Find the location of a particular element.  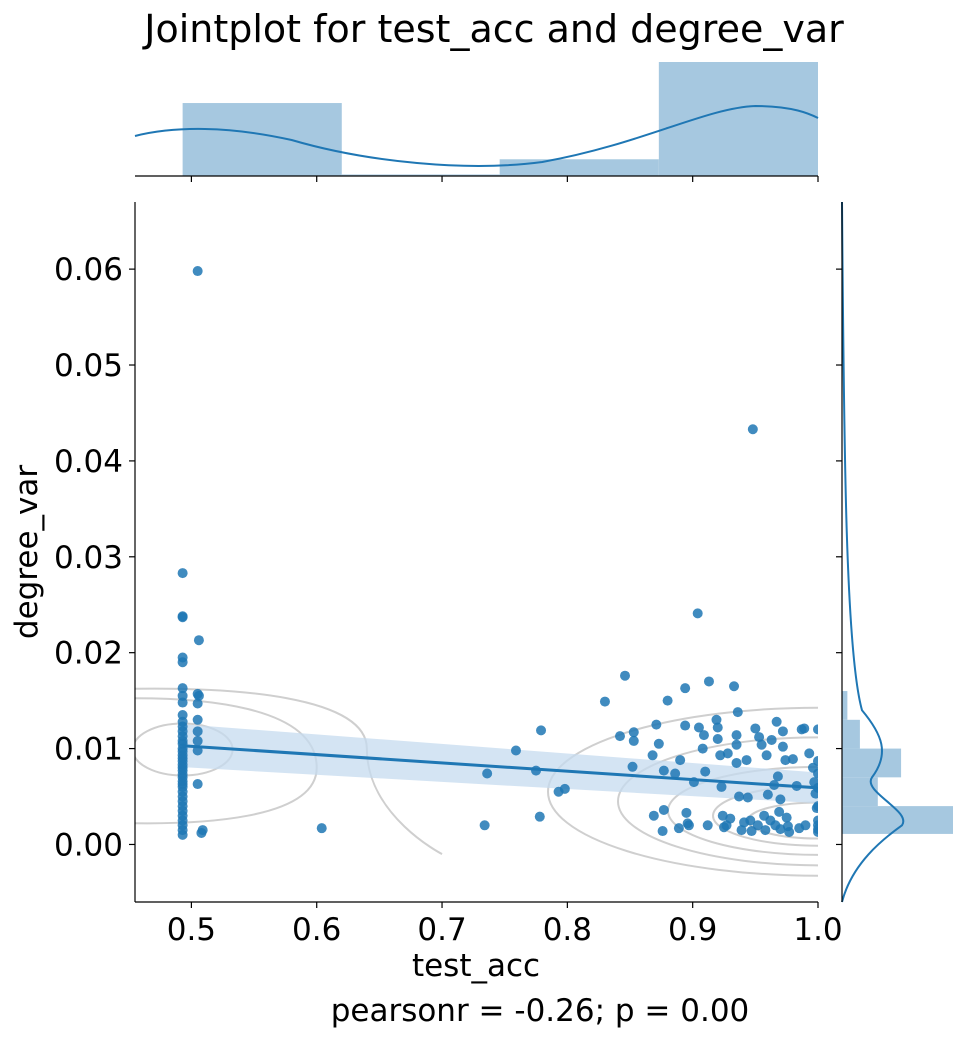

y-tick-label: 0.05 is located at coordinates (88, 366).